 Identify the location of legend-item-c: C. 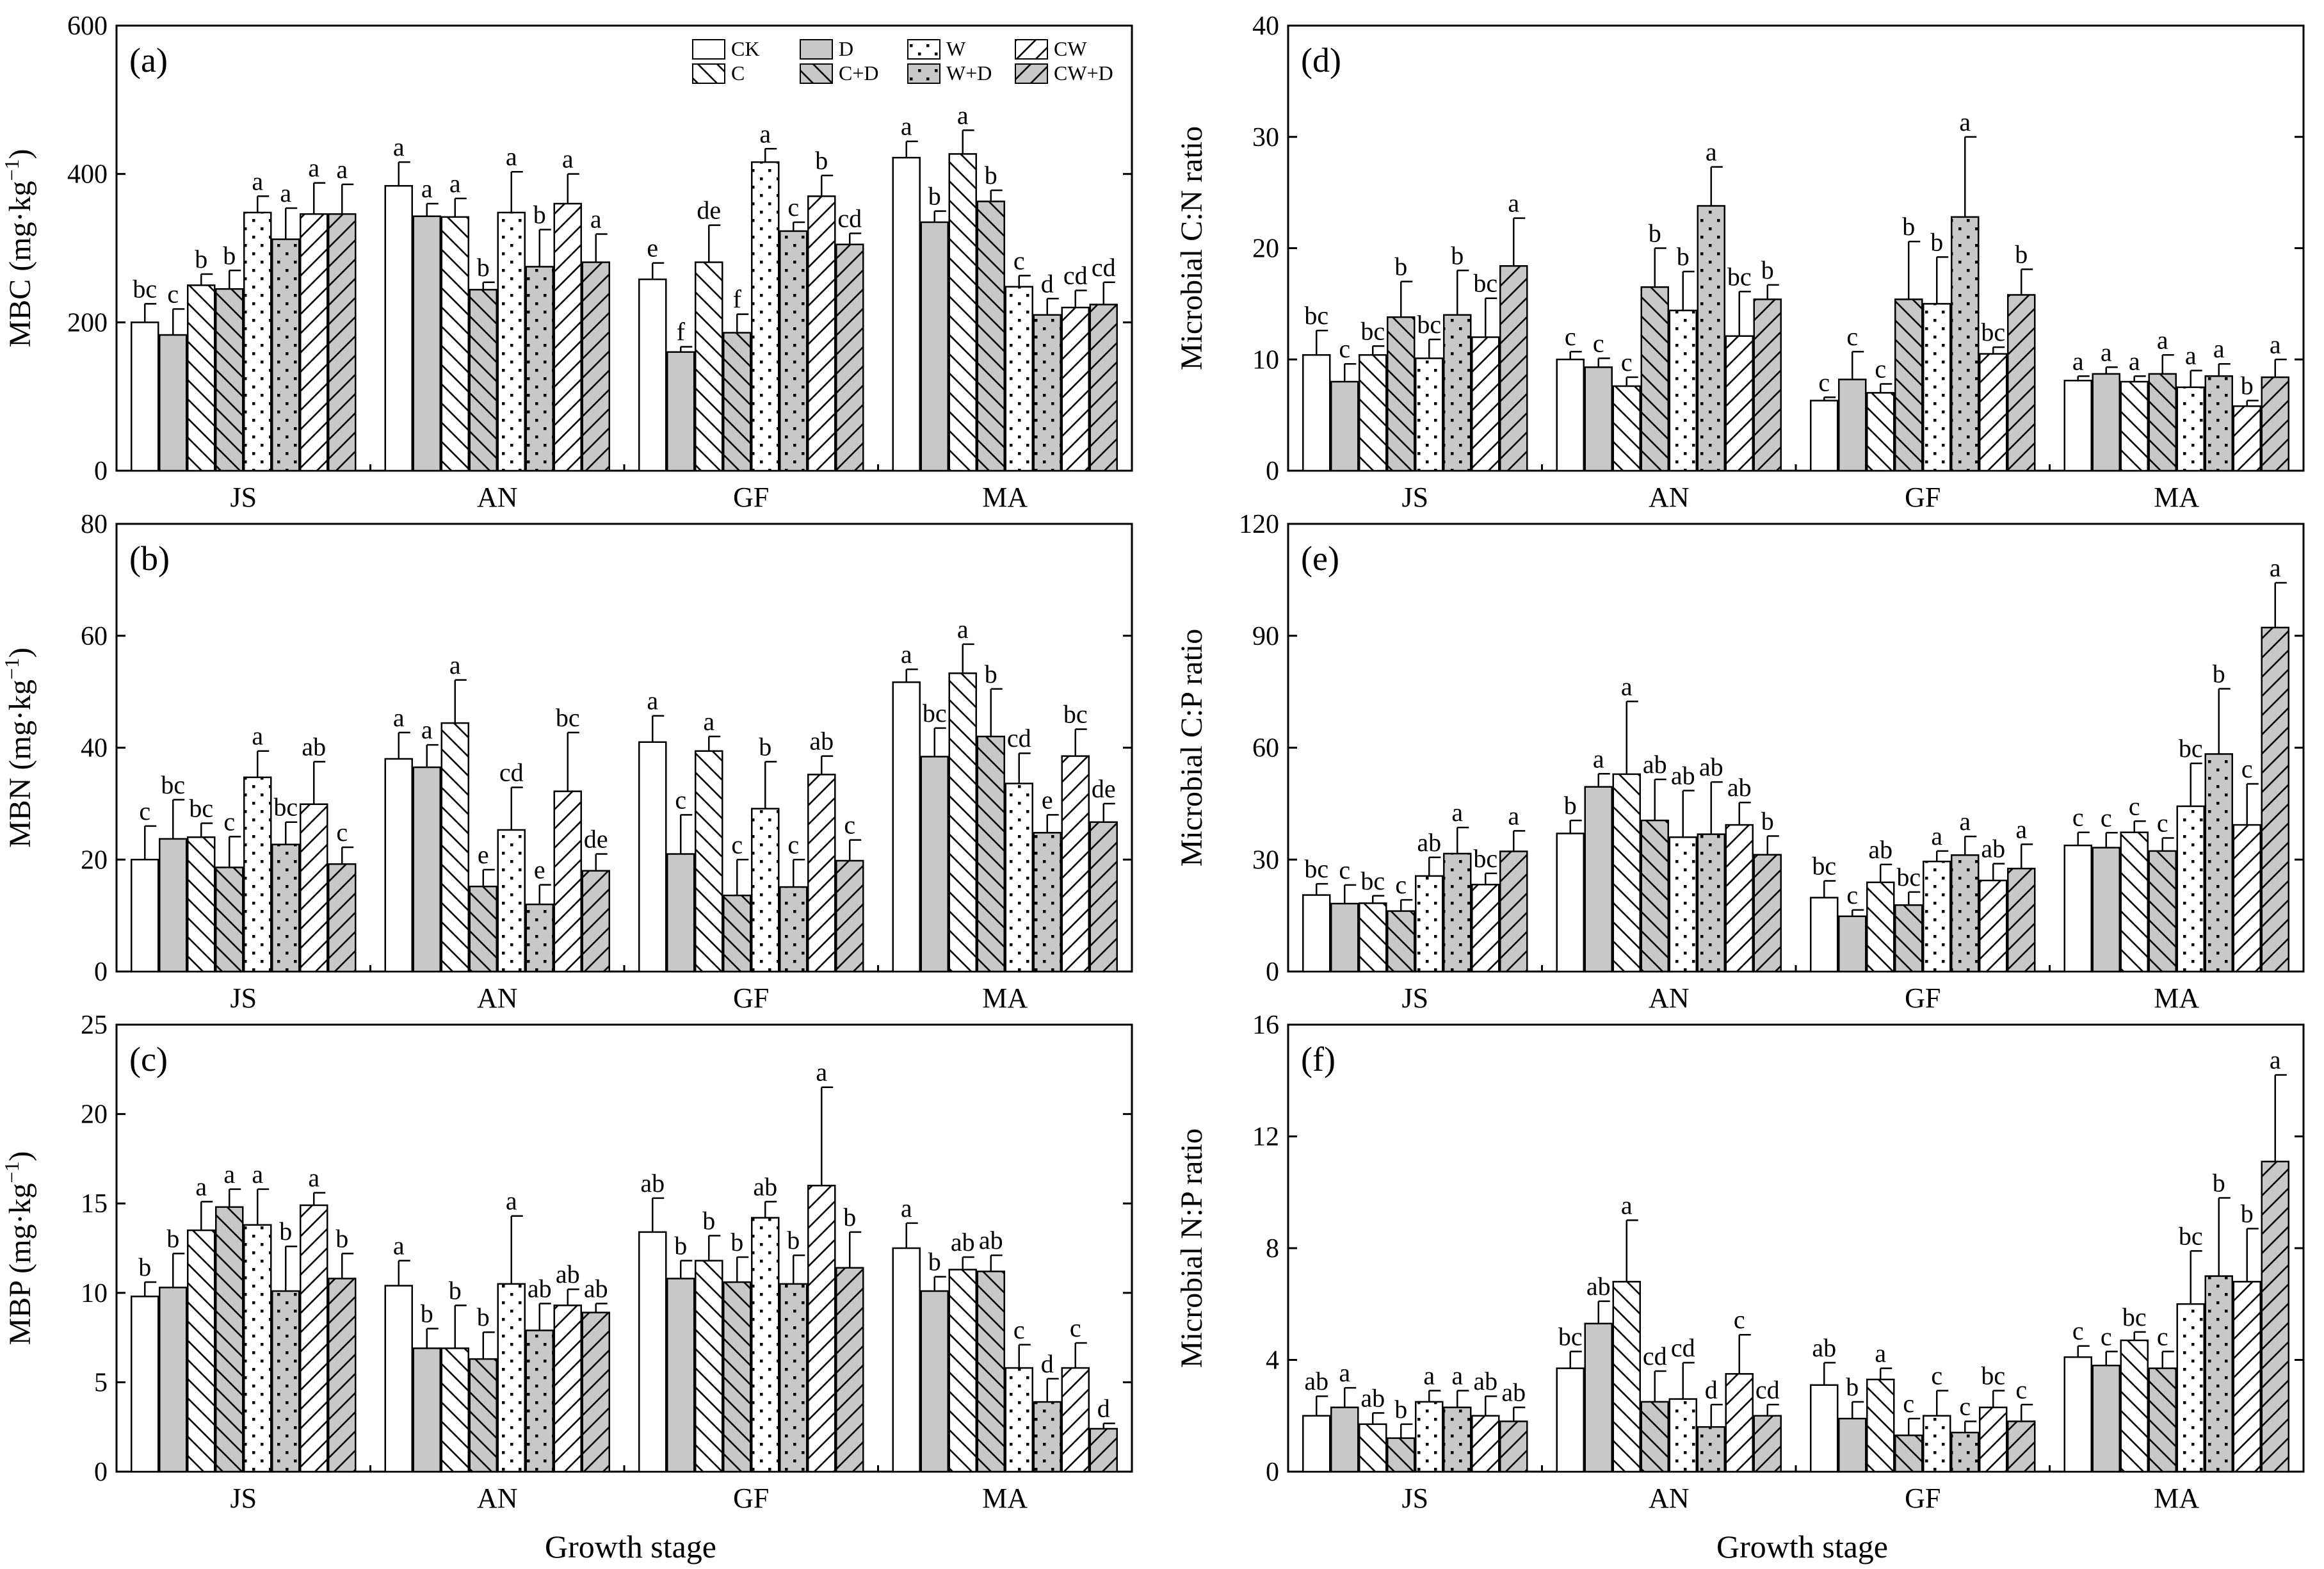
(718, 73).